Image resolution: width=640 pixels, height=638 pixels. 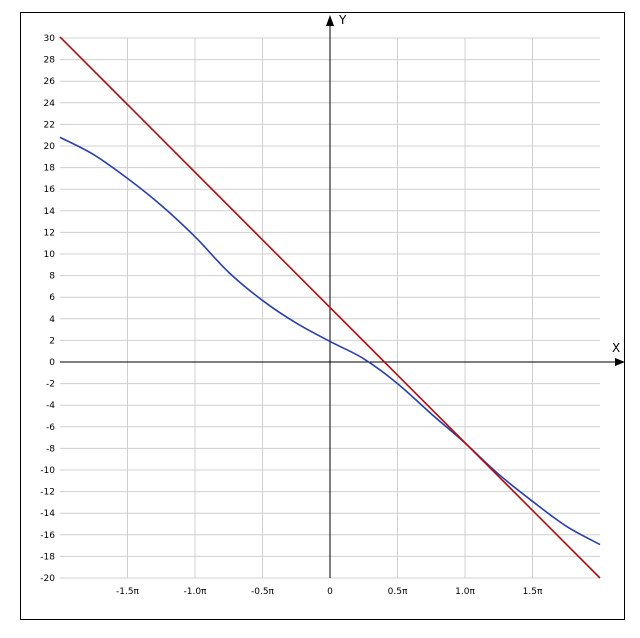 What do you see at coordinates (330, 592) in the screenshot?
I see `x-tick-label: 0` at bounding box center [330, 592].